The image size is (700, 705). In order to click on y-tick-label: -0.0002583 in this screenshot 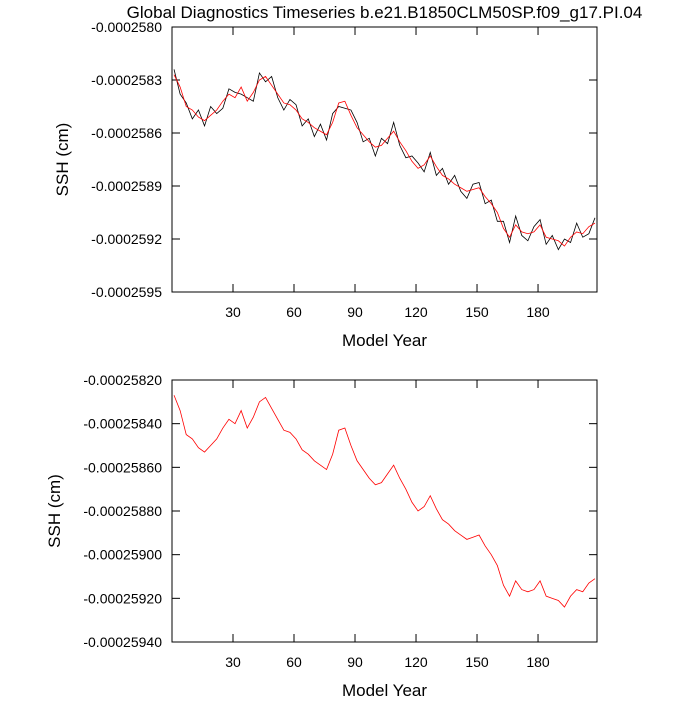, I will do `click(126, 80)`.